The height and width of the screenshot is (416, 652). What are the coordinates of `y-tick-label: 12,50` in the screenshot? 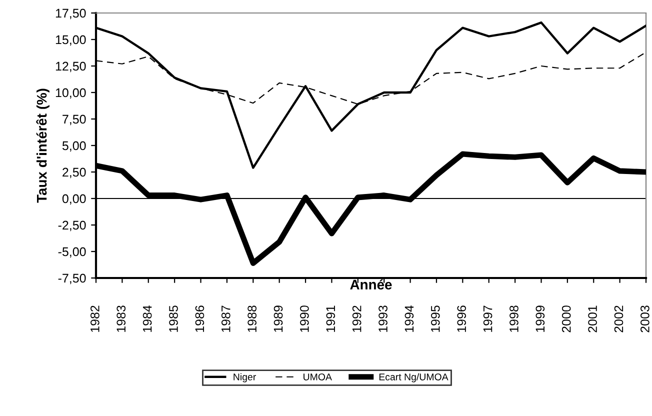 It's located at (71, 67).